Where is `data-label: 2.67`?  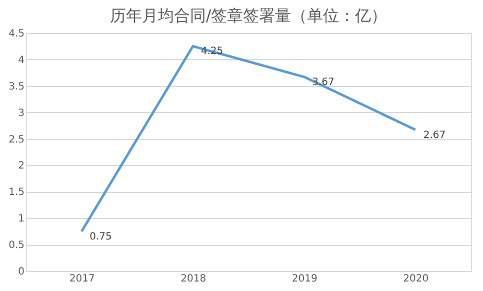 data-label: 2.67 is located at coordinates (434, 135).